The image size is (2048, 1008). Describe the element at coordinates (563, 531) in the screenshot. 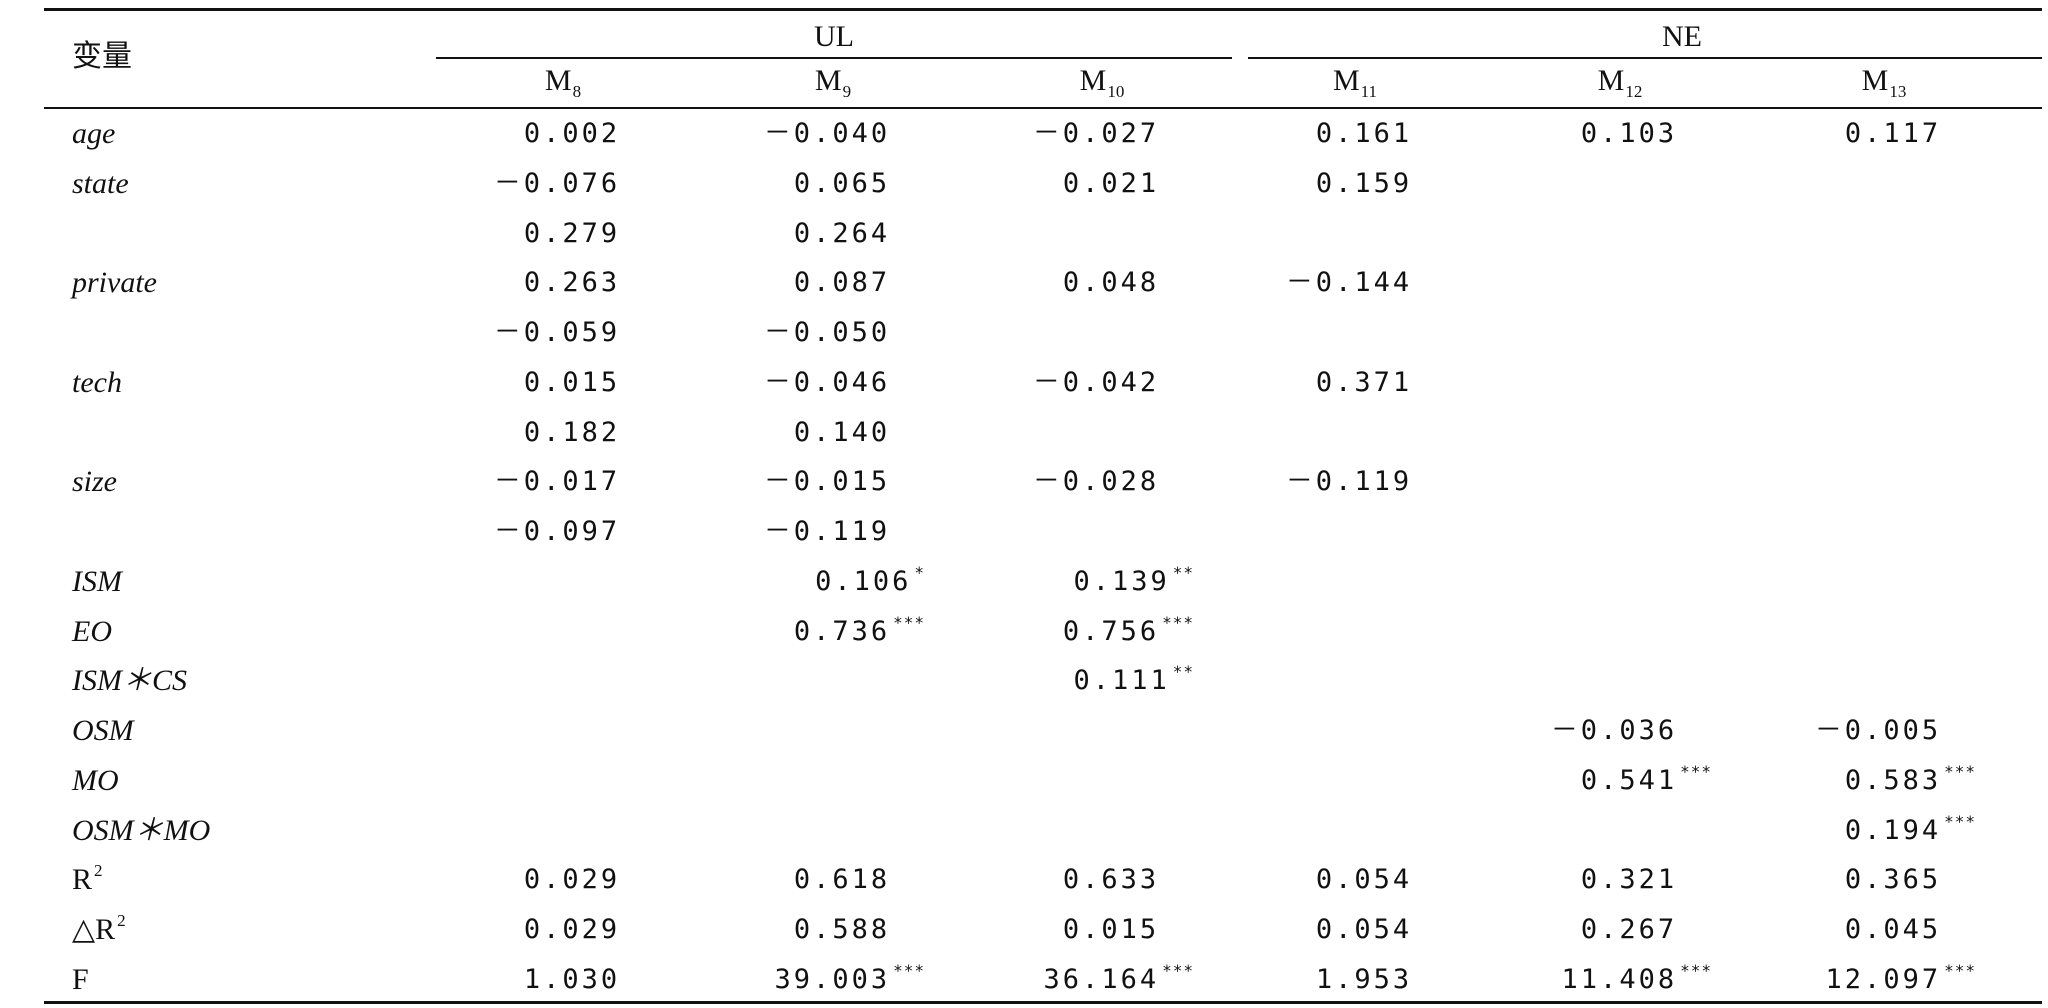

I see `table-cell: －0.097***` at that location.